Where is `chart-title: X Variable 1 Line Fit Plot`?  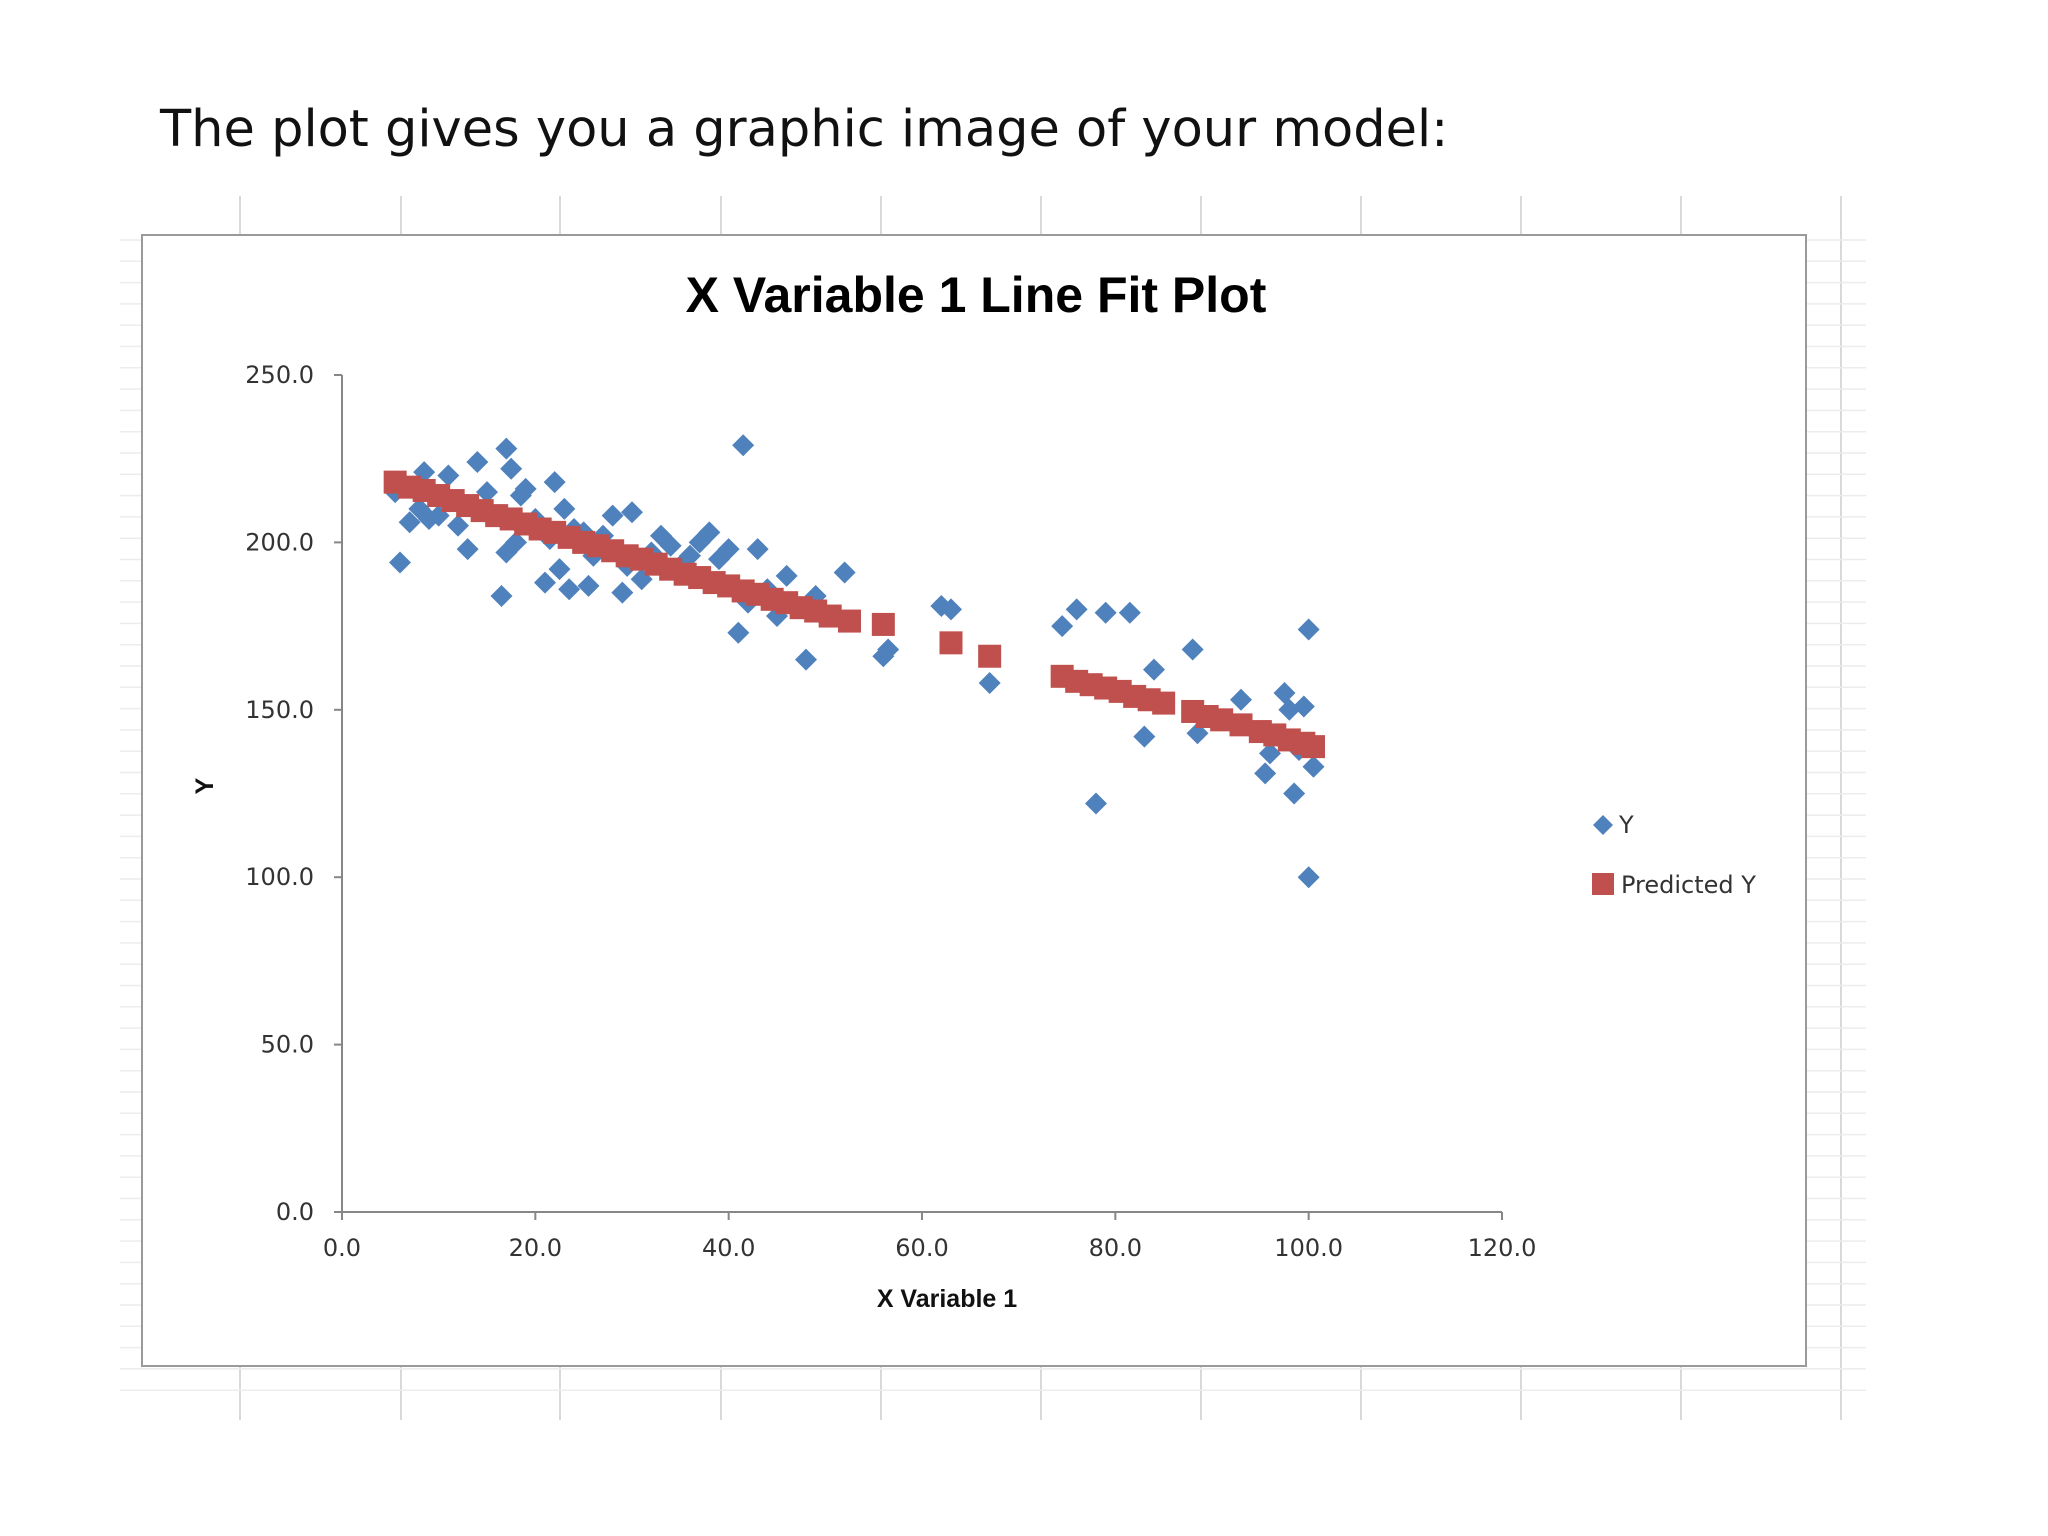
chart-title: X Variable 1 Line Fit Plot is located at coordinates (976, 295).